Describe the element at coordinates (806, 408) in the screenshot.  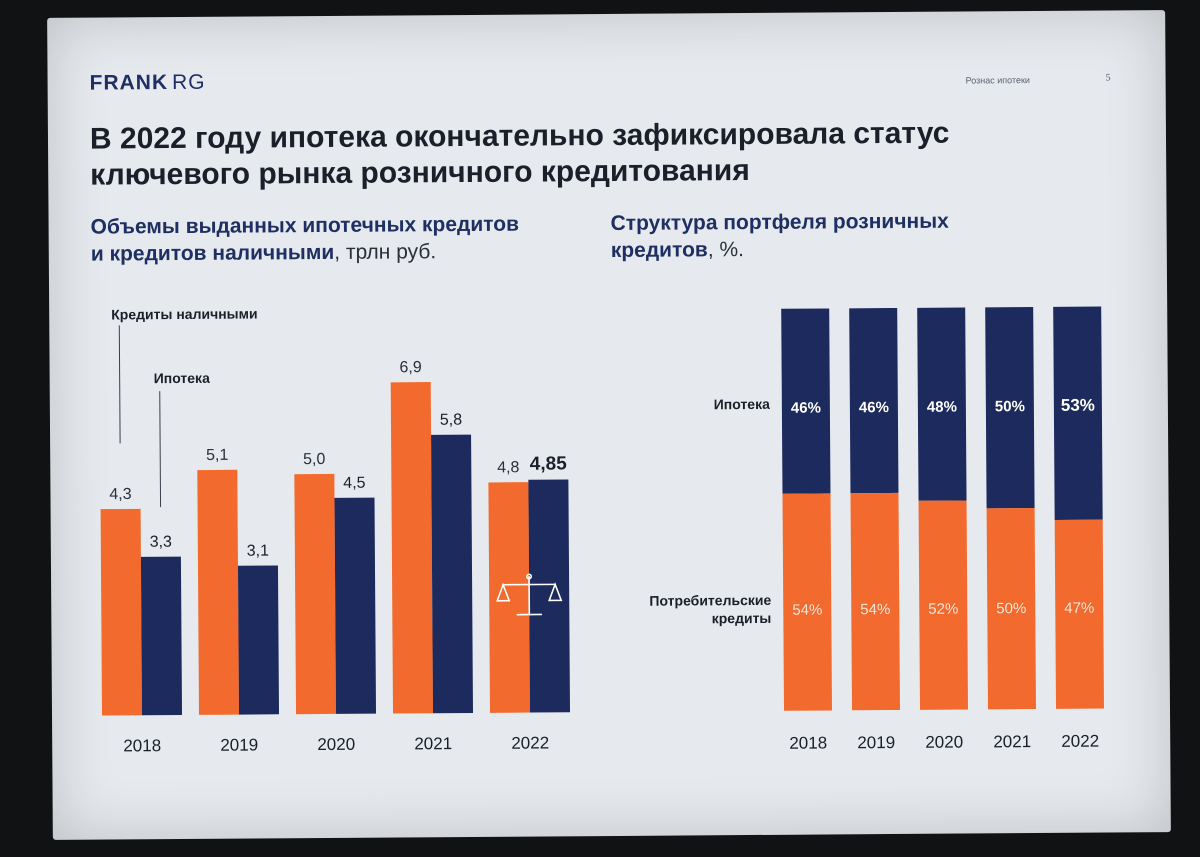
I see `share-label-mortgage-2018: 46%` at that location.